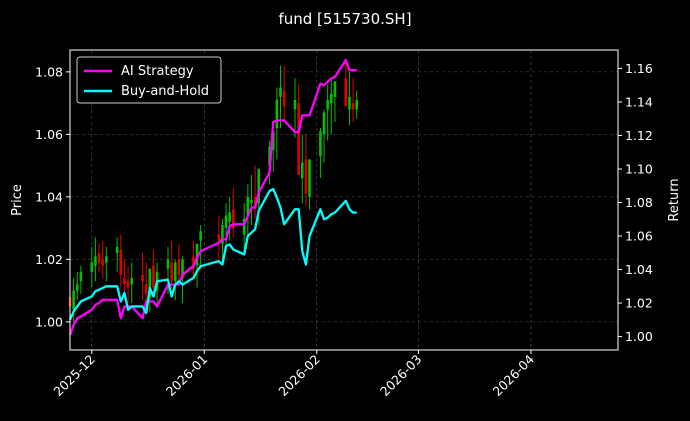 This screenshot has width=690, height=421. I want to click on y-right-tick-label: 1.00, so click(639, 336).